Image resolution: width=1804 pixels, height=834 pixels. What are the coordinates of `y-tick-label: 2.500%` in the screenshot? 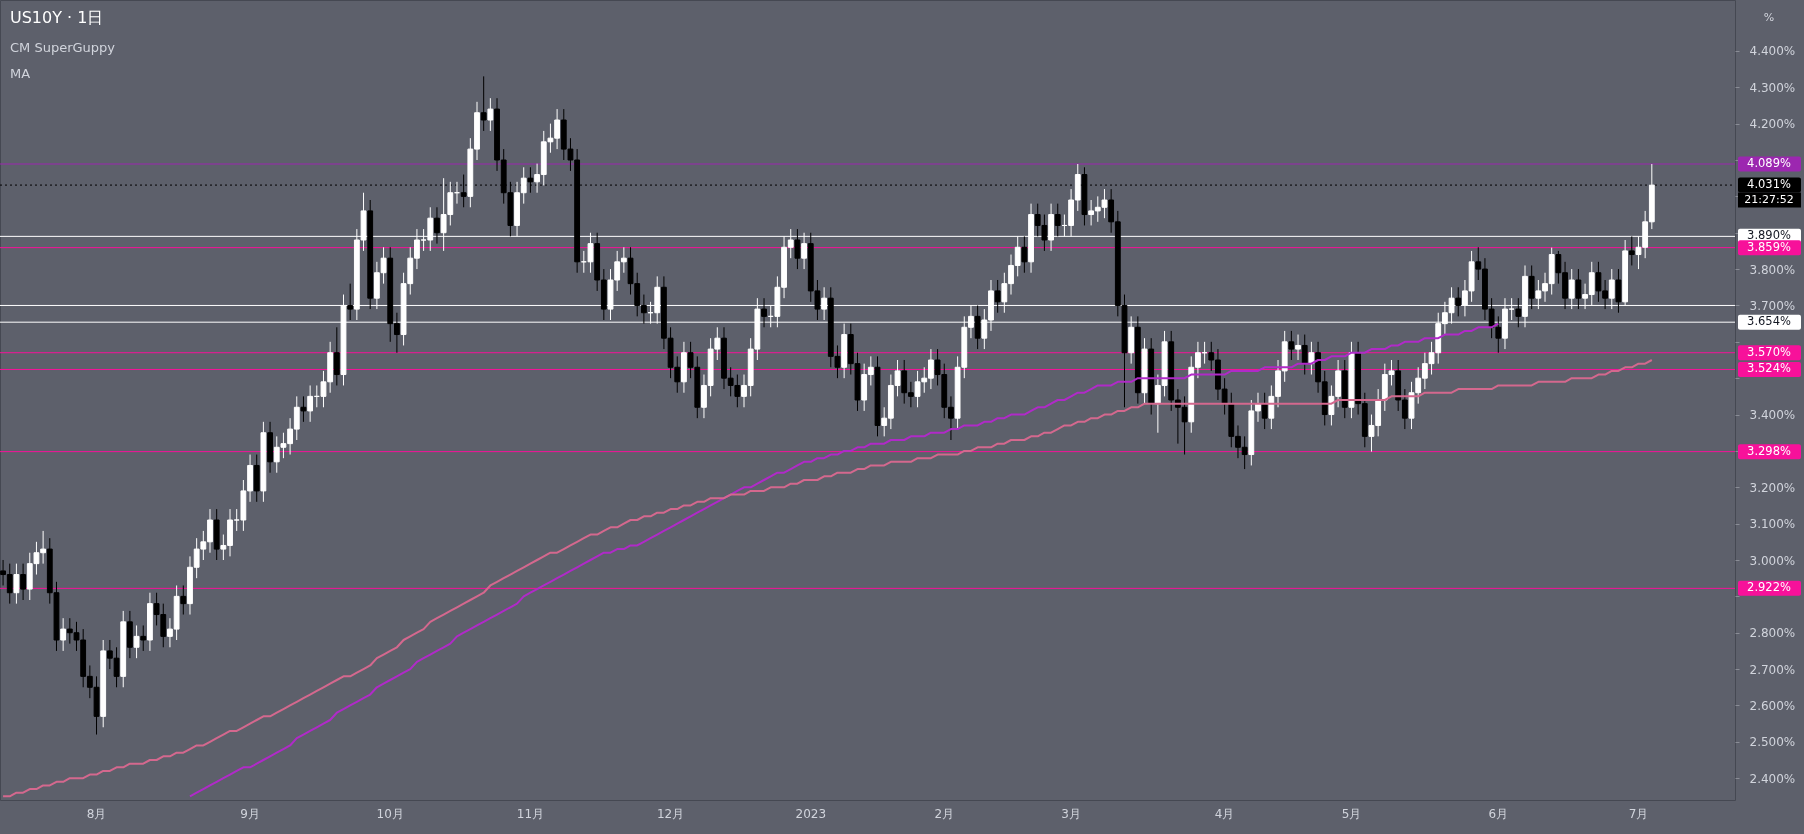 It's located at (1772, 742).